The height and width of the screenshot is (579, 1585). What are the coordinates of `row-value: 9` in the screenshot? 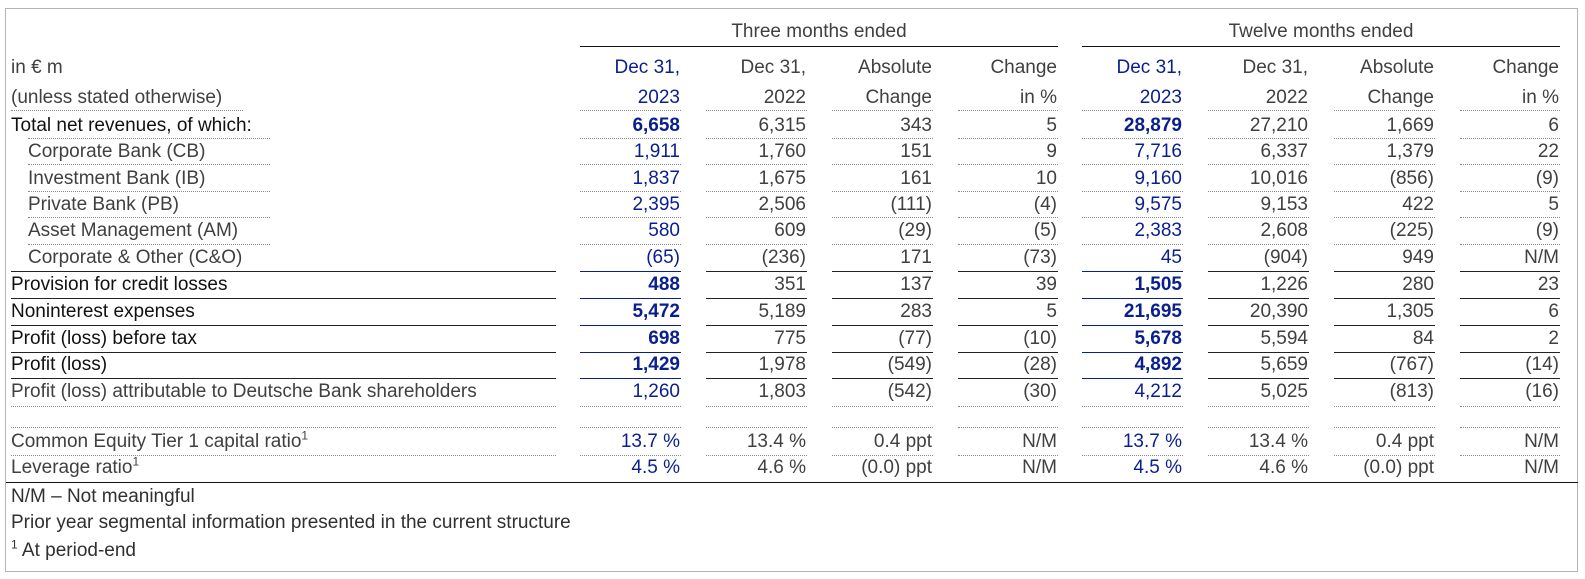 It's located at (1051, 151).